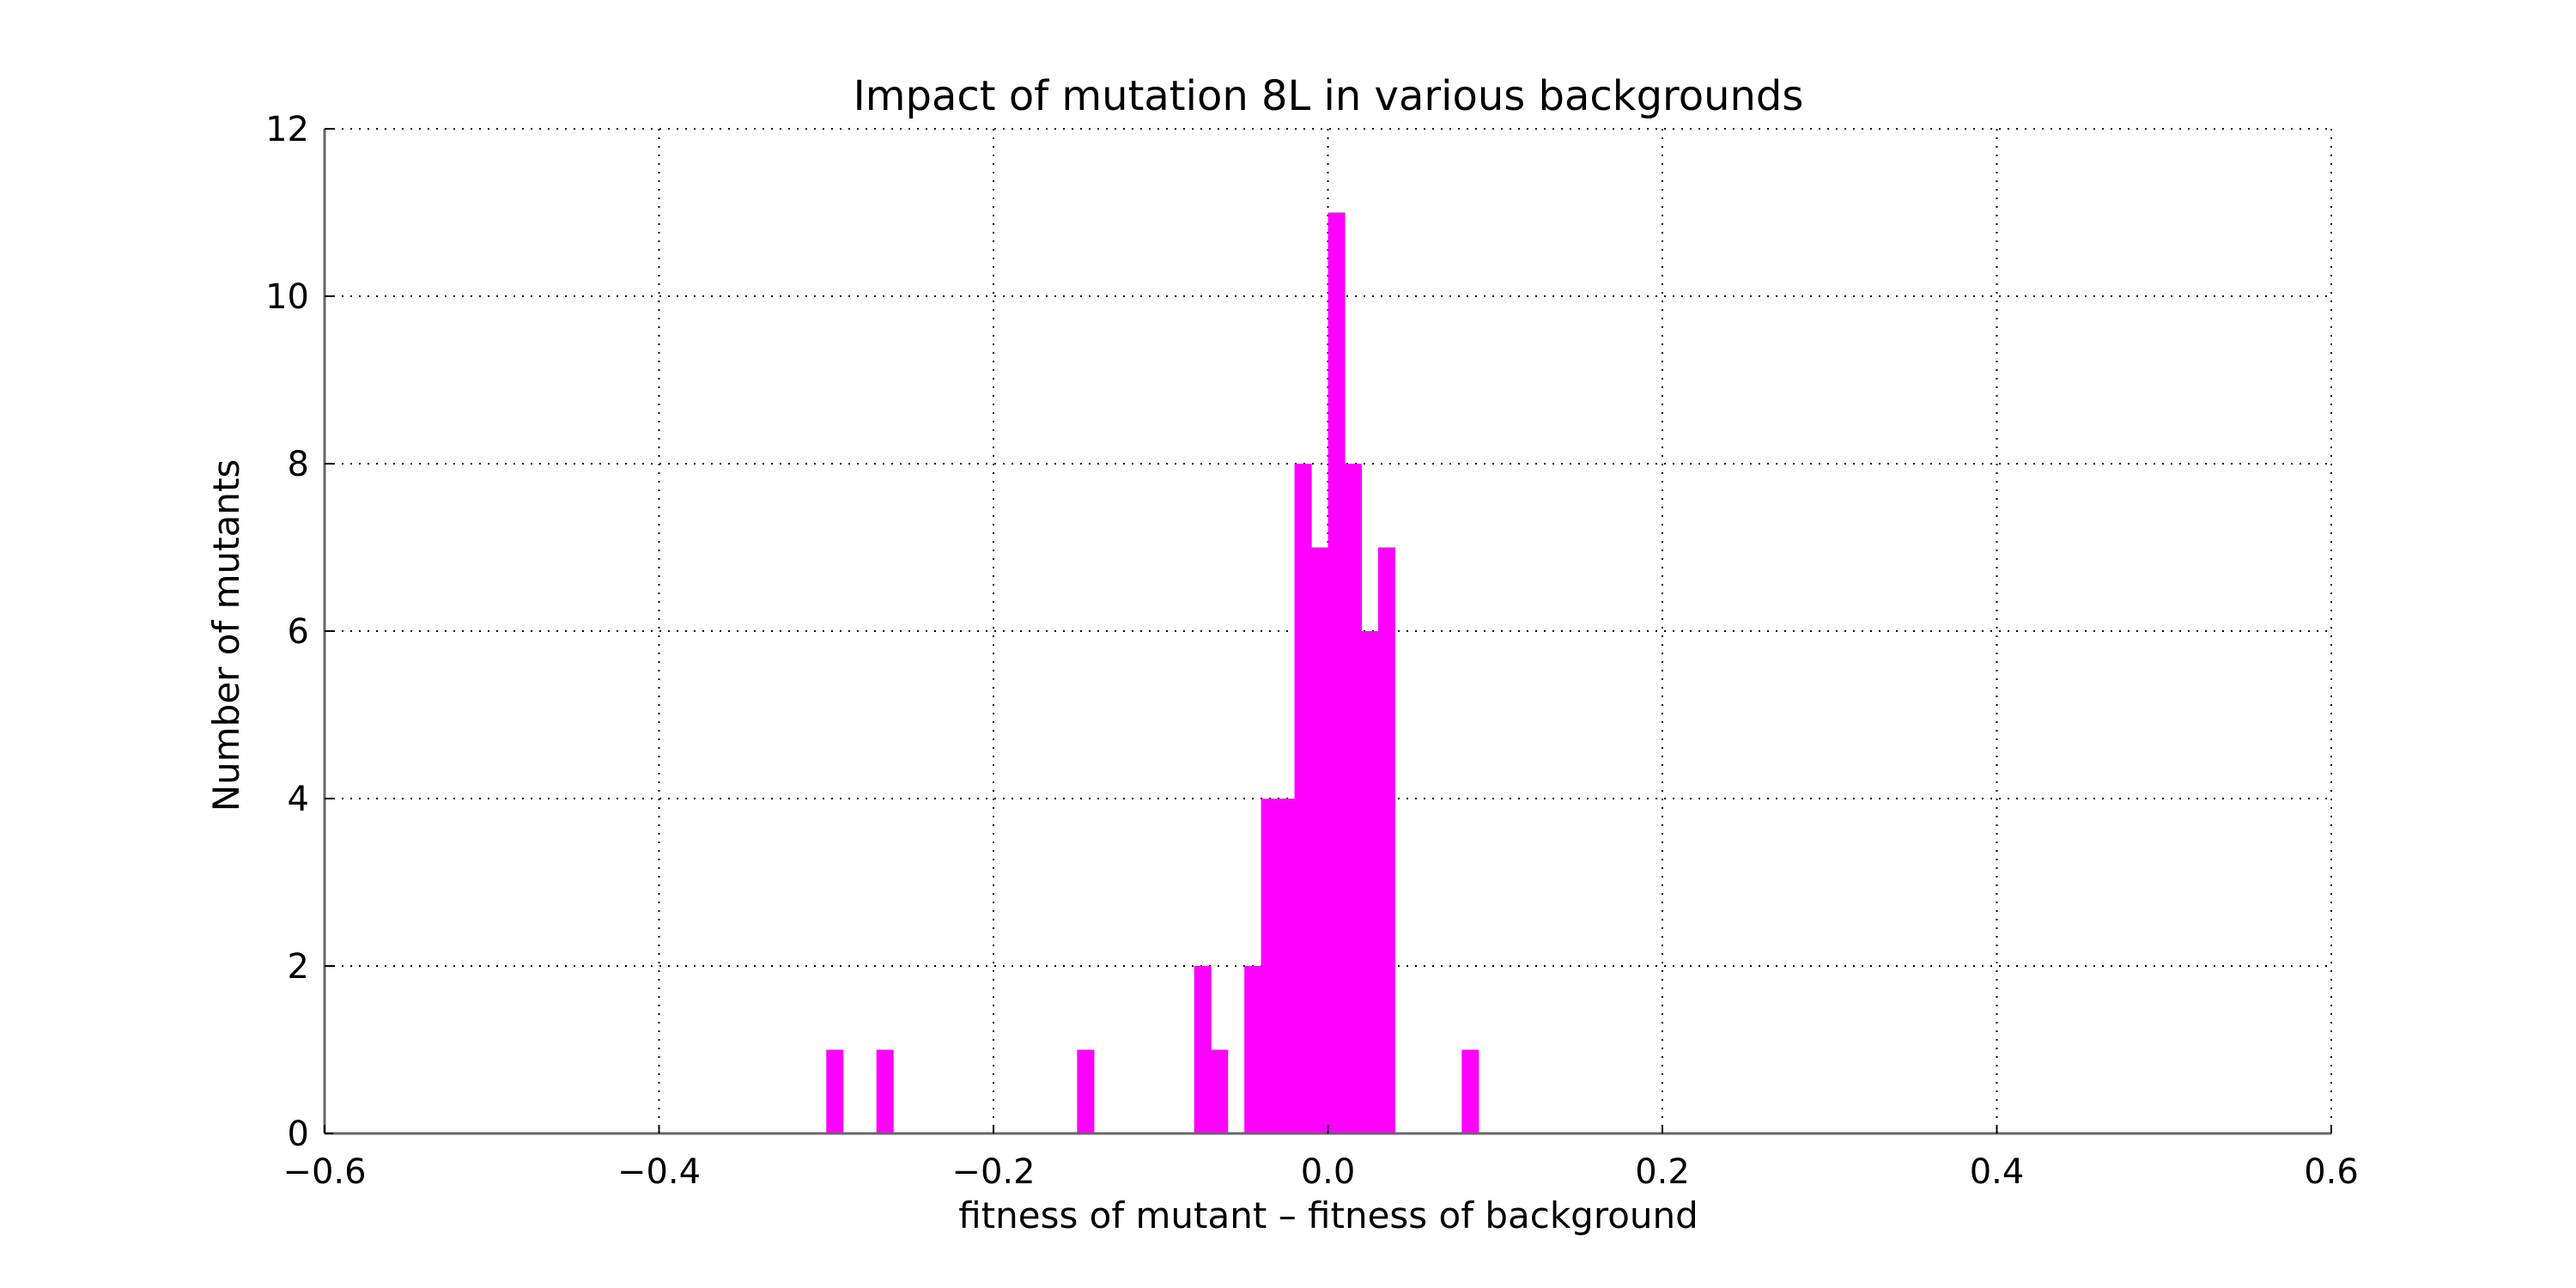  I want to click on y-tick-label: 8, so click(298, 464).